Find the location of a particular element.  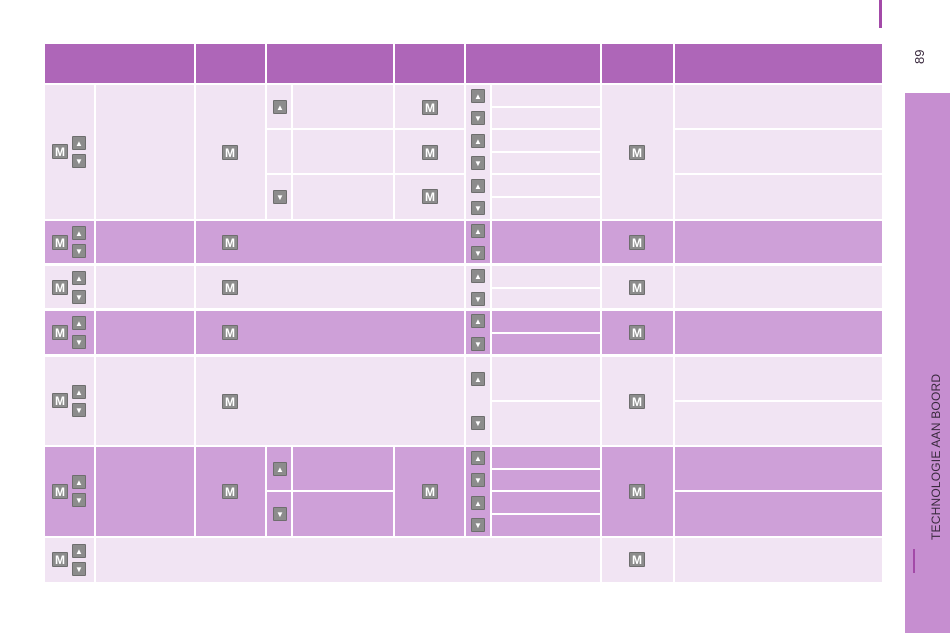

group4-mode-cell is located at coordinates (330, 332).